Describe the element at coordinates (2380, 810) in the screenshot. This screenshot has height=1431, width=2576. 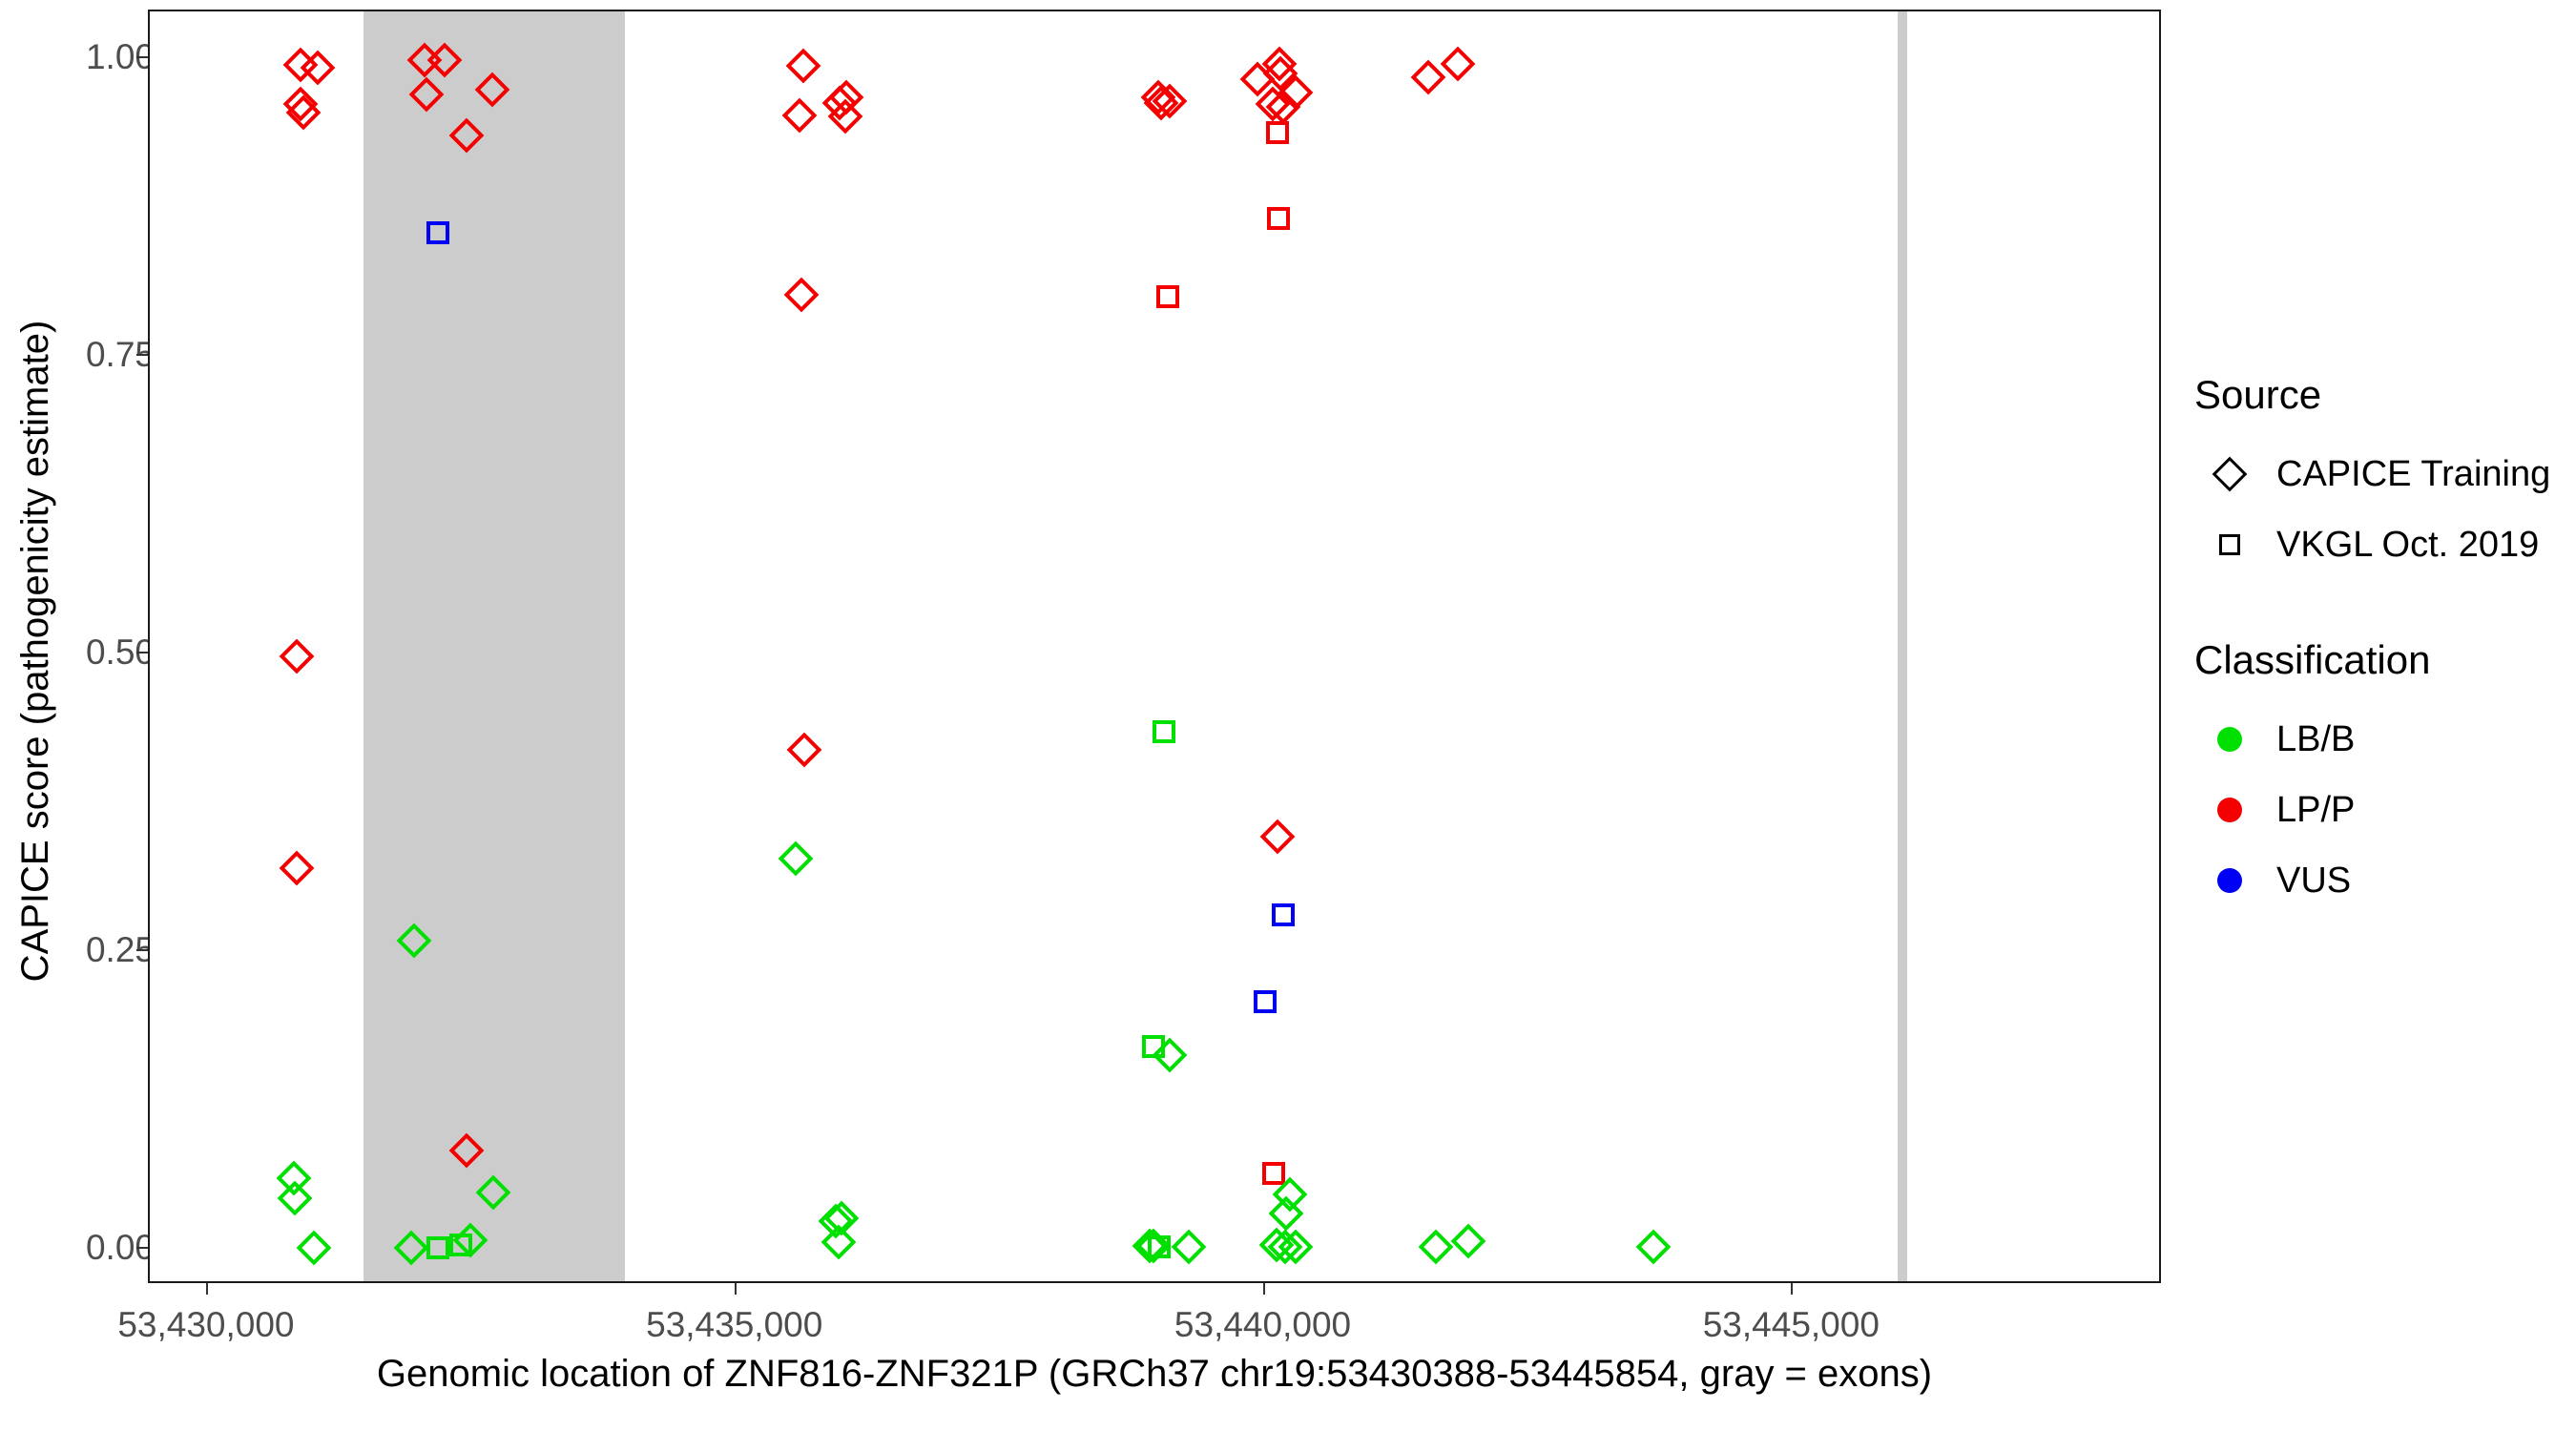
I see `legend-item-lpp: LP/P` at that location.